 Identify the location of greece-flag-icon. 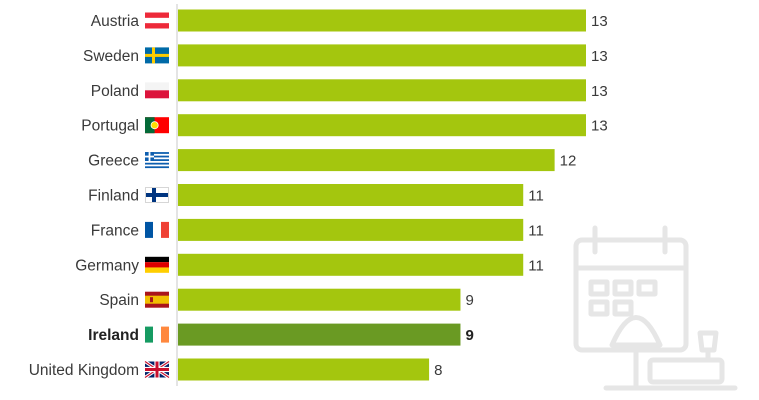
(157, 160).